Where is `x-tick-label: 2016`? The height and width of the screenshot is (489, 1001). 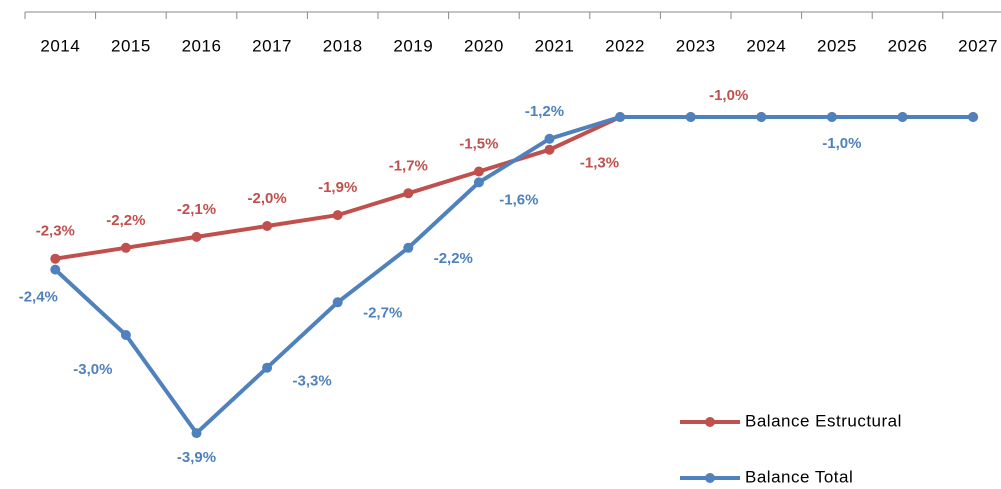 x-tick-label: 2016 is located at coordinates (202, 45).